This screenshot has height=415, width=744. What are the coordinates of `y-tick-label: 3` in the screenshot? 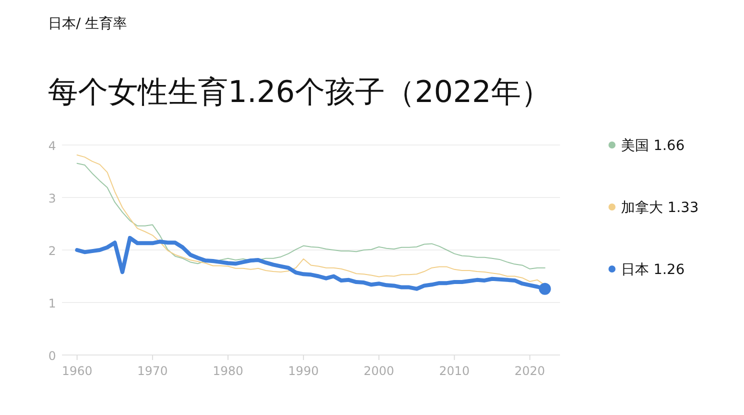 It's located at (52, 199).